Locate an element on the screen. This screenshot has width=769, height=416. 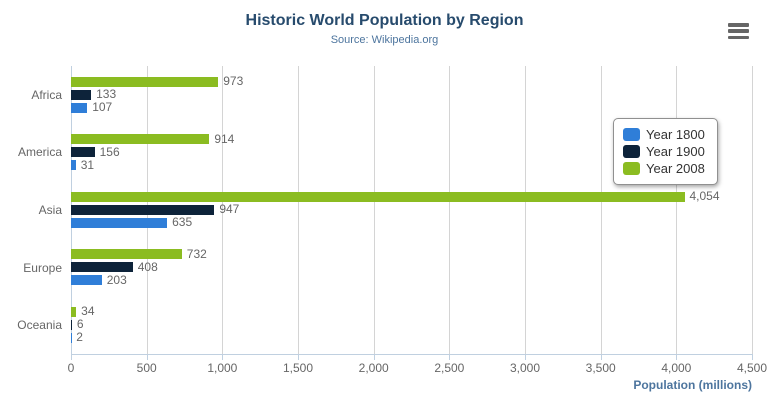
category-slot-africa: Africa 973 133 107 is located at coordinates (391, 95).